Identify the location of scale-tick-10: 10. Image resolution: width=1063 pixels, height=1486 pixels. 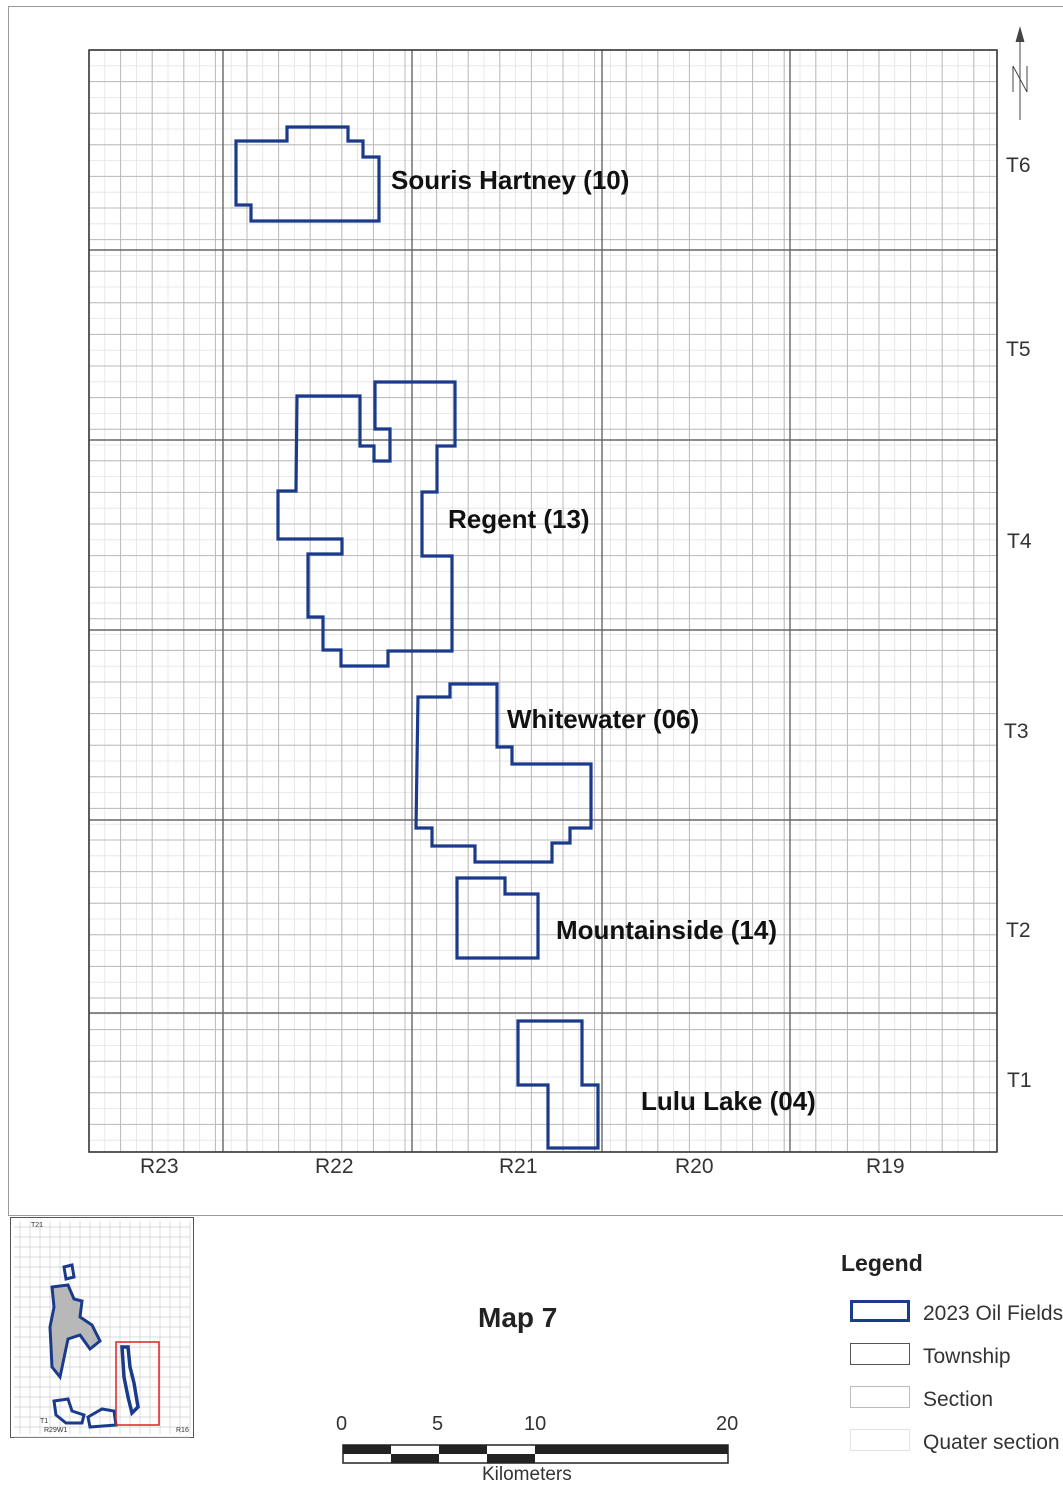
(535, 1424).